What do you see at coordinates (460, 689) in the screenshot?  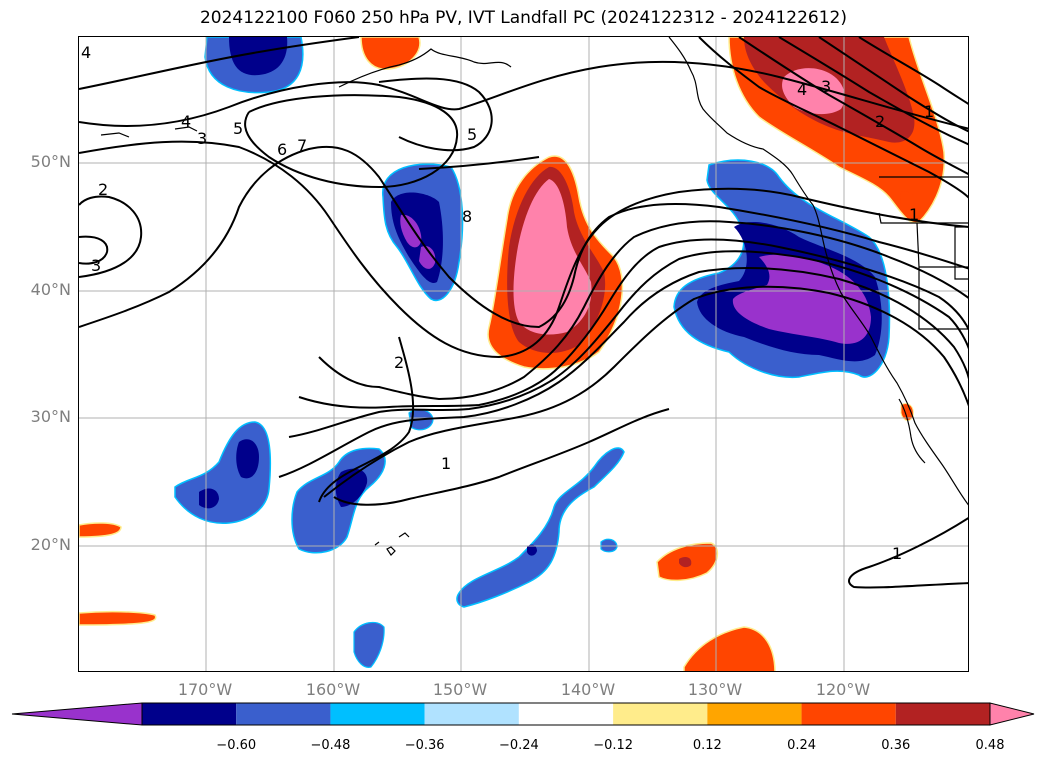 I see `lon-label-150w: 150°W` at bounding box center [460, 689].